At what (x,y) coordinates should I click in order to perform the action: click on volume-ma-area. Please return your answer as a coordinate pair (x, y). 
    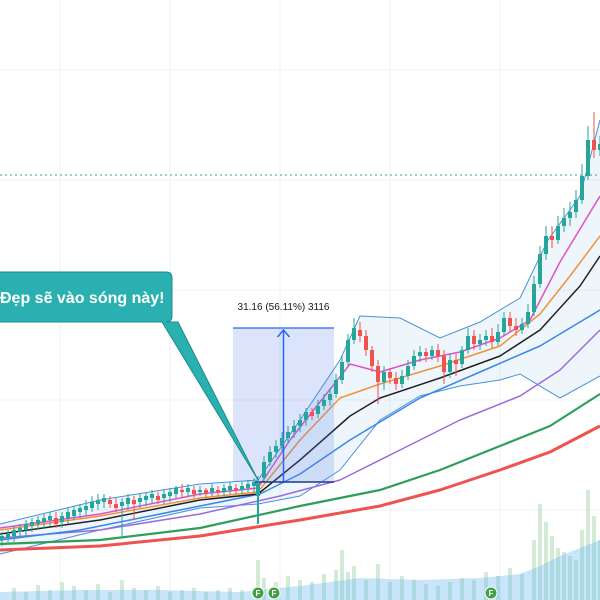
    Looking at the image, I should click on (300, 570).